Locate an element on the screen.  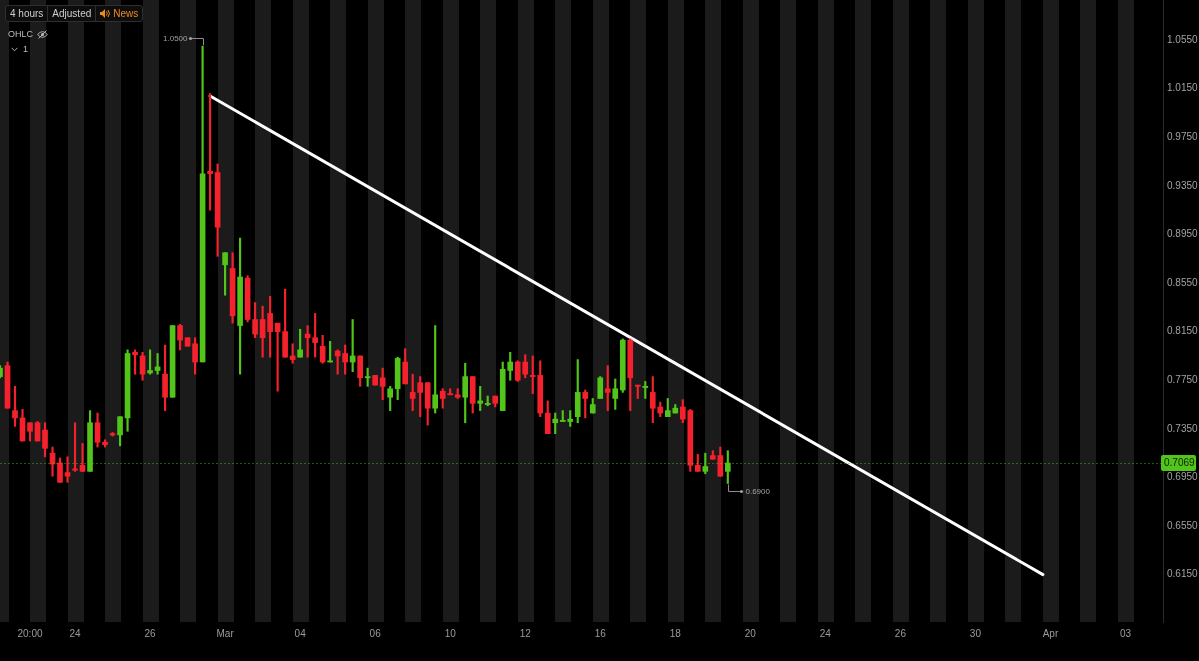
x-tick-label: 30 is located at coordinates (975, 633).